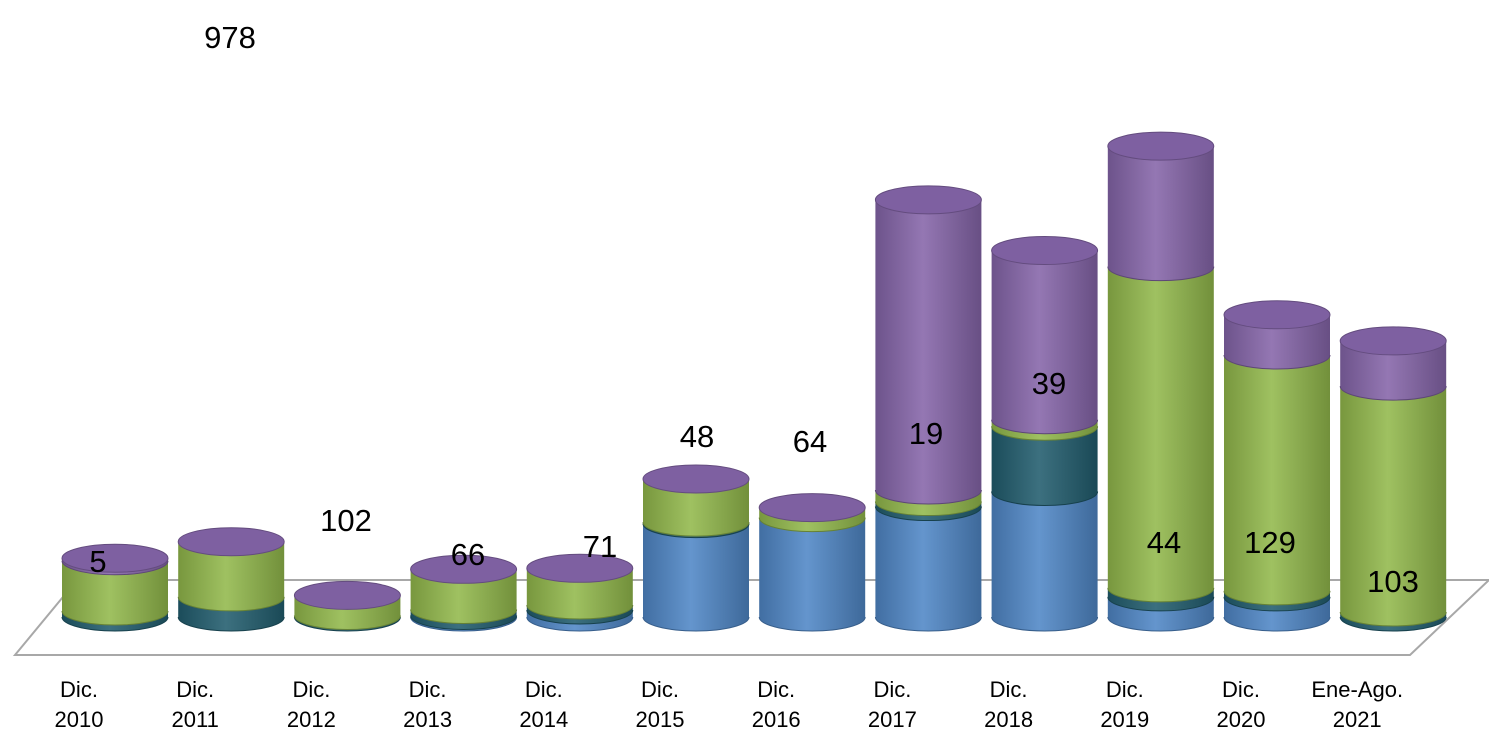  Describe the element at coordinates (1164, 542) in the screenshot. I see `data-label: 44` at that location.